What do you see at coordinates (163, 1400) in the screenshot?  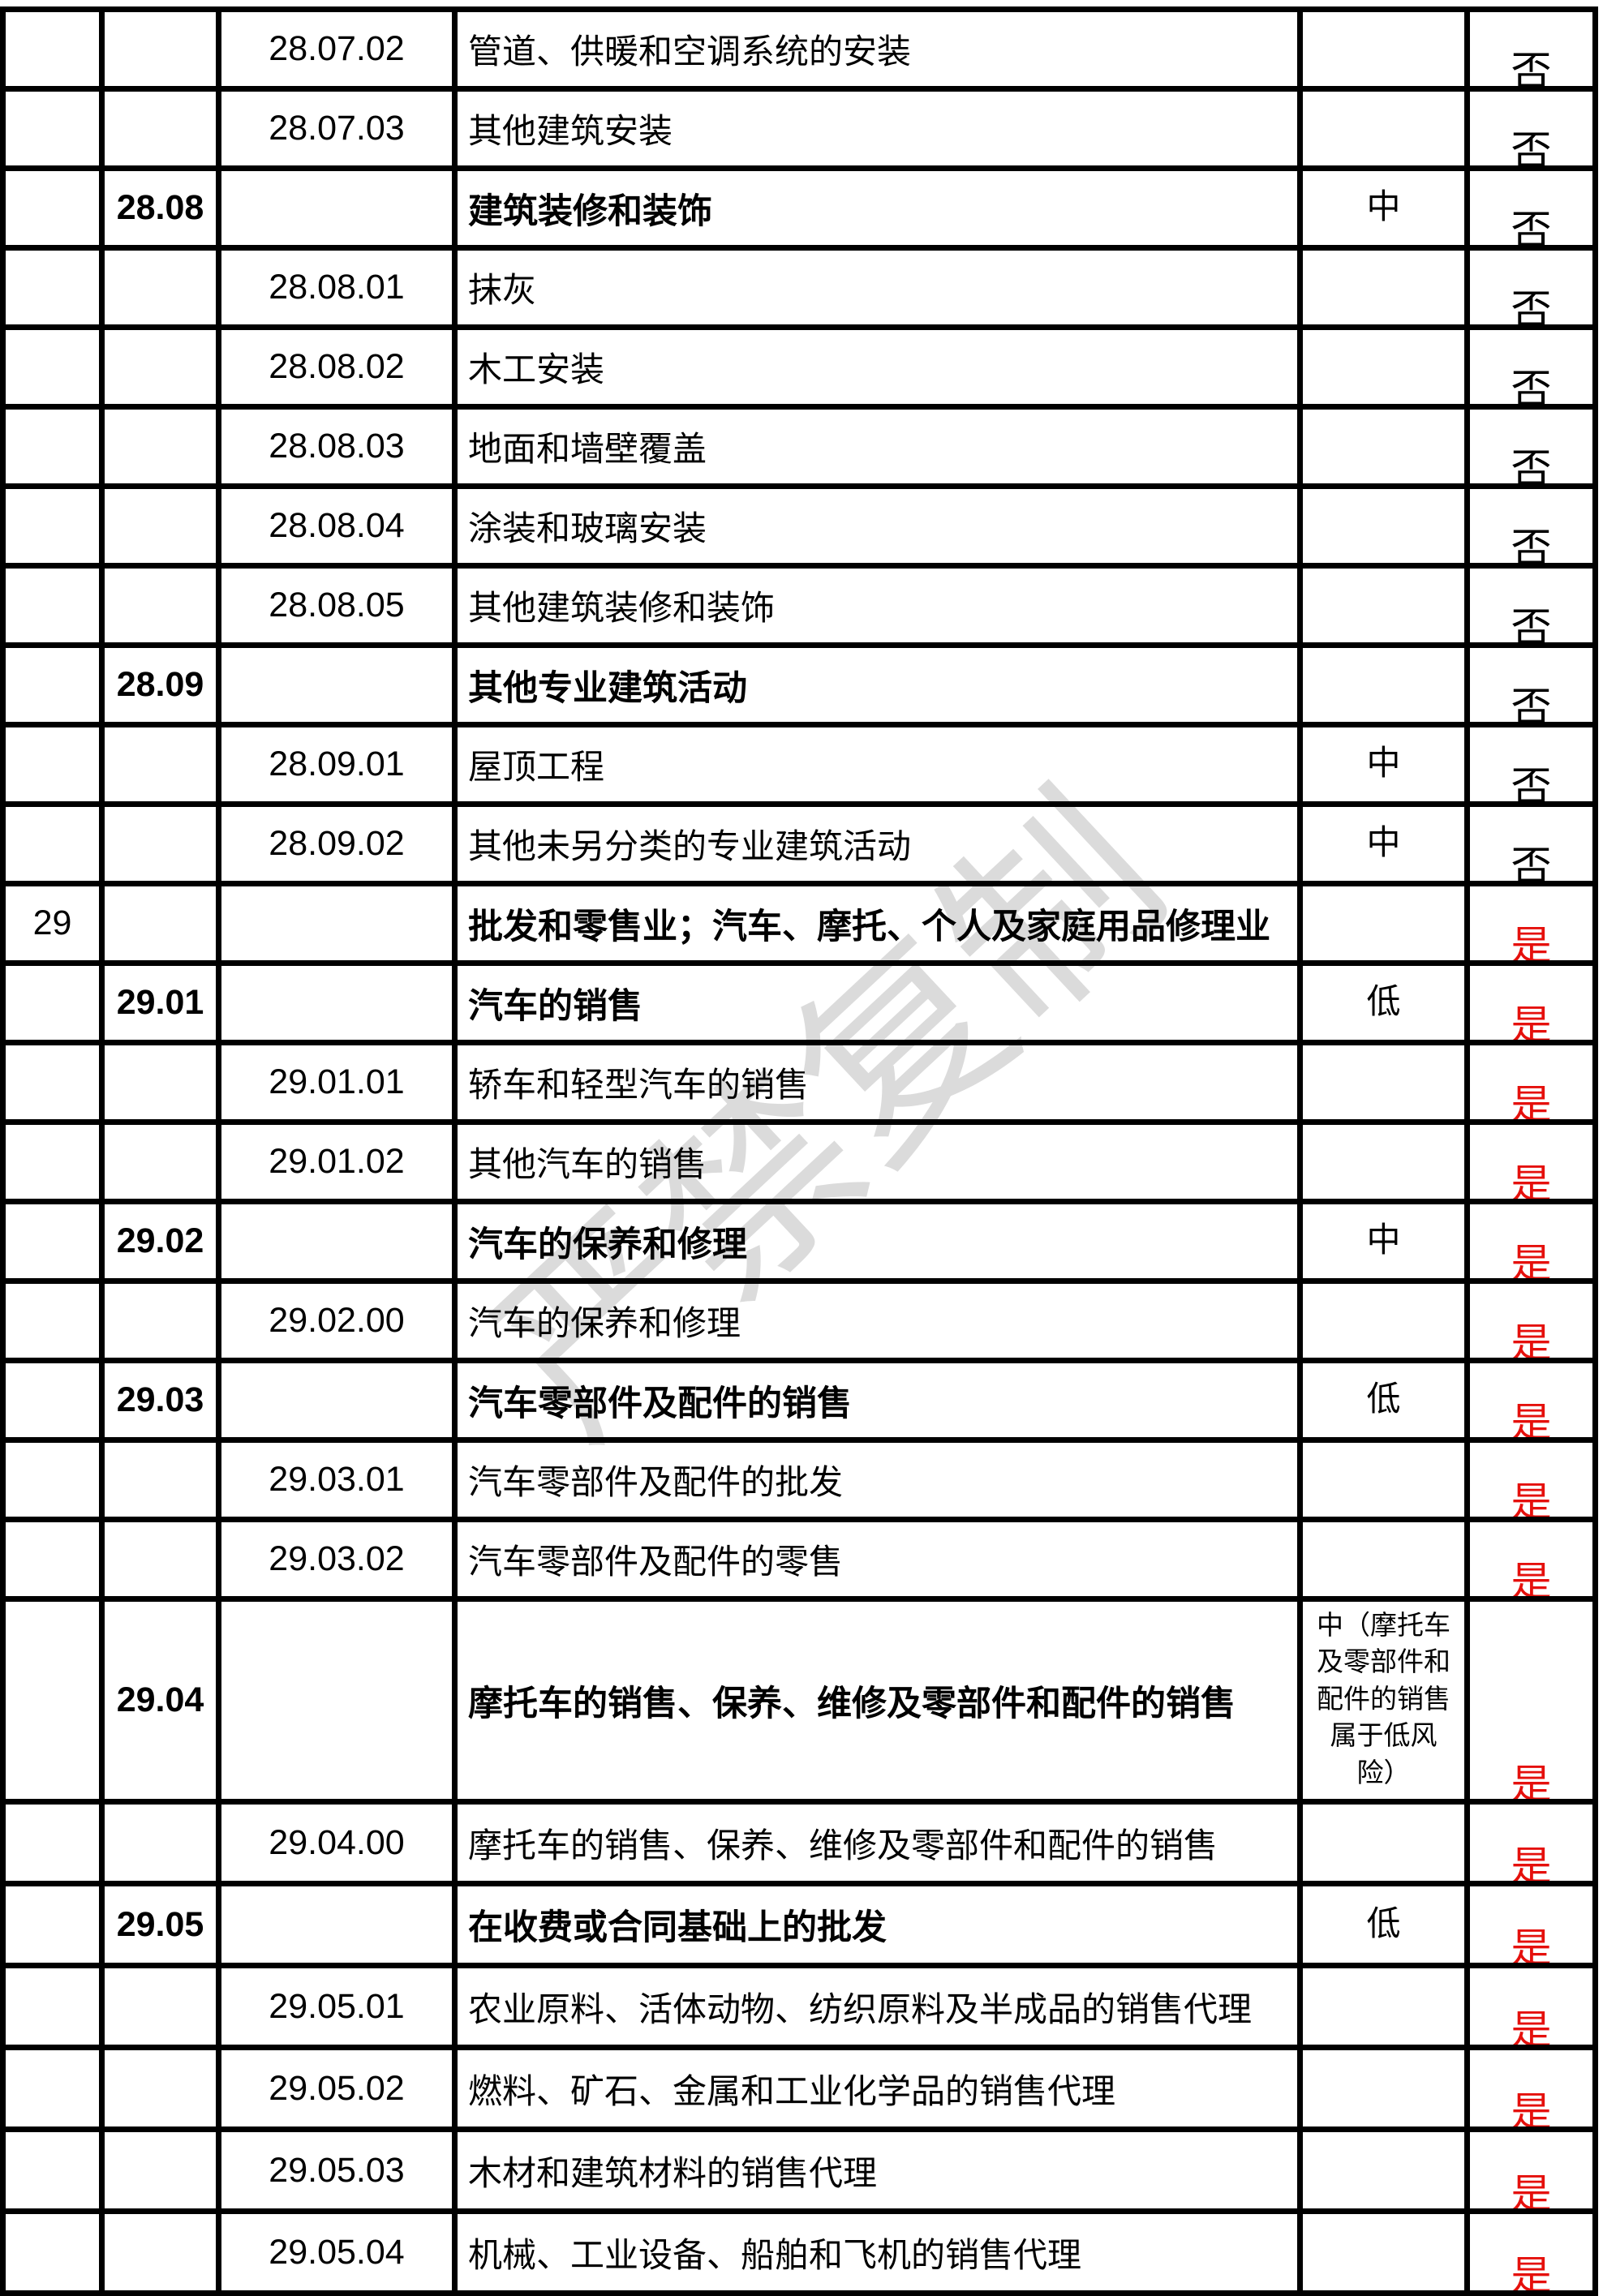 I see `category-code-cell: 29.03` at bounding box center [163, 1400].